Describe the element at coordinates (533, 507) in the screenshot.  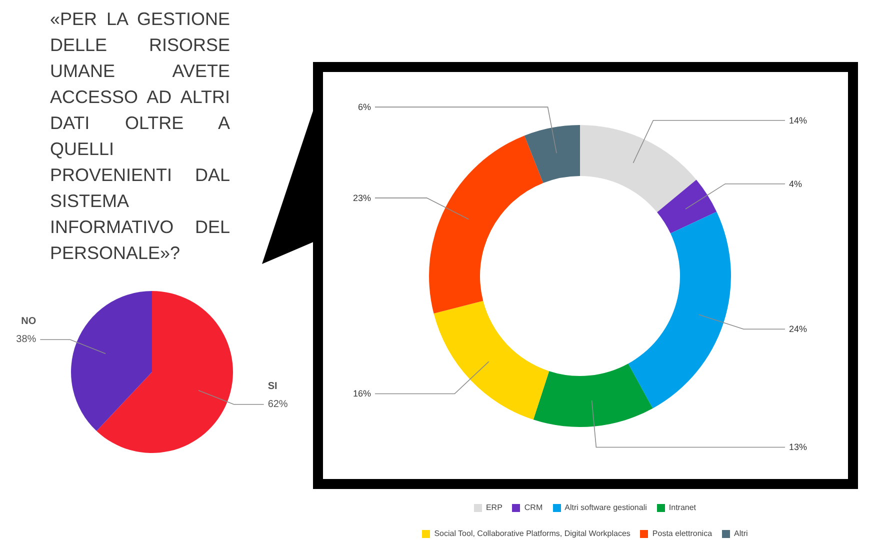
I see `legend-label: CRM` at that location.